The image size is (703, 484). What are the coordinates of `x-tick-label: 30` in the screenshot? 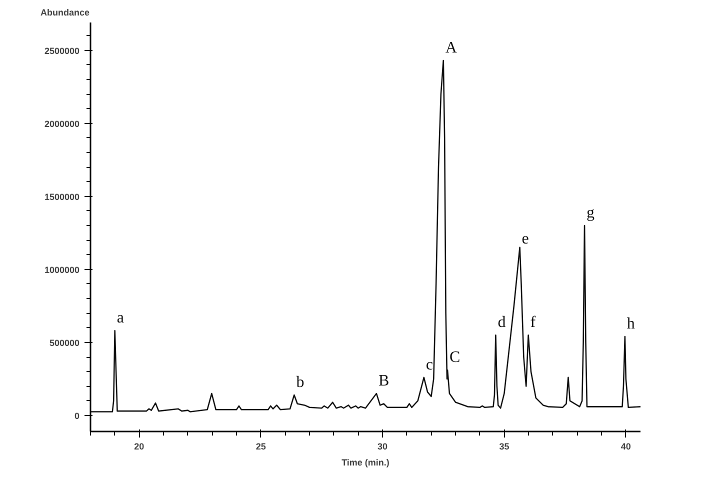 It's located at (383, 447).